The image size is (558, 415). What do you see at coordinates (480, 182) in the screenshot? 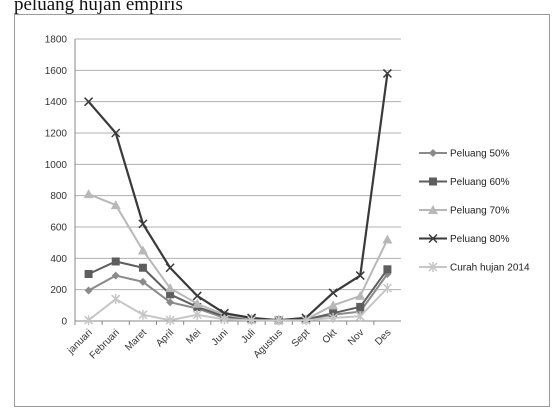
I see `legend-label: Peluang 60%` at bounding box center [480, 182].